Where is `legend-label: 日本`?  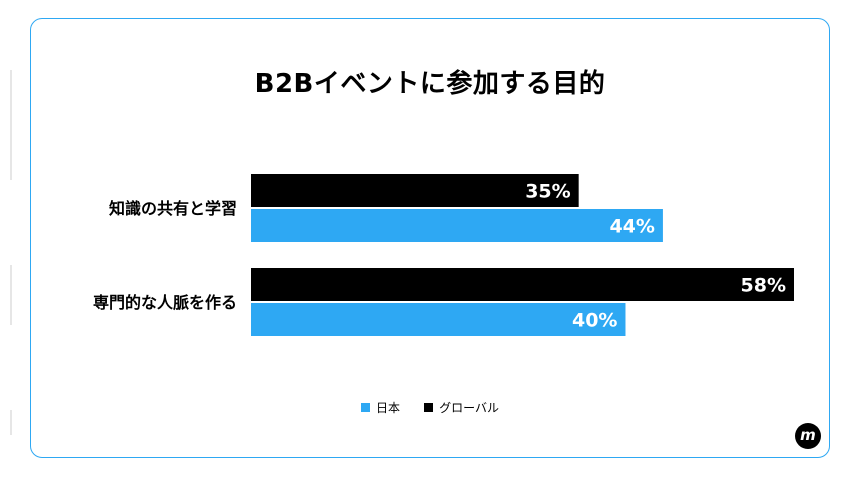 legend-label: 日本 is located at coordinates (388, 408).